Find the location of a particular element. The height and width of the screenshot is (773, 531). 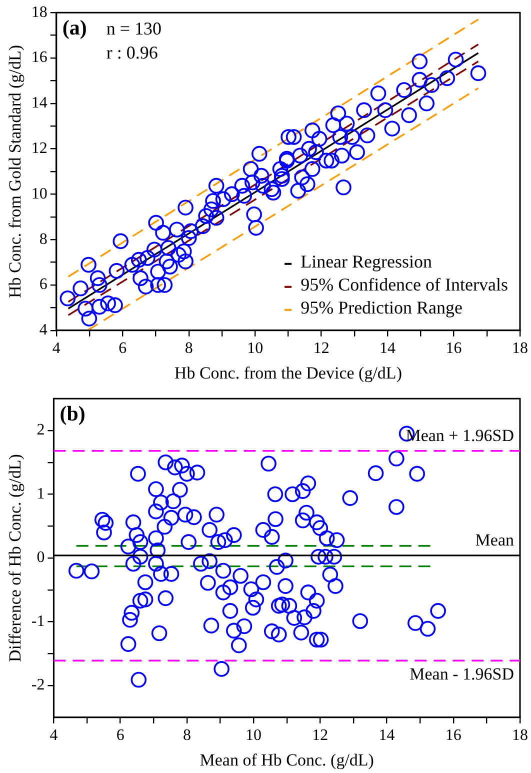

y-axis-title: Difference of Hb Conc. (g/dL) is located at coordinates (15, 558).